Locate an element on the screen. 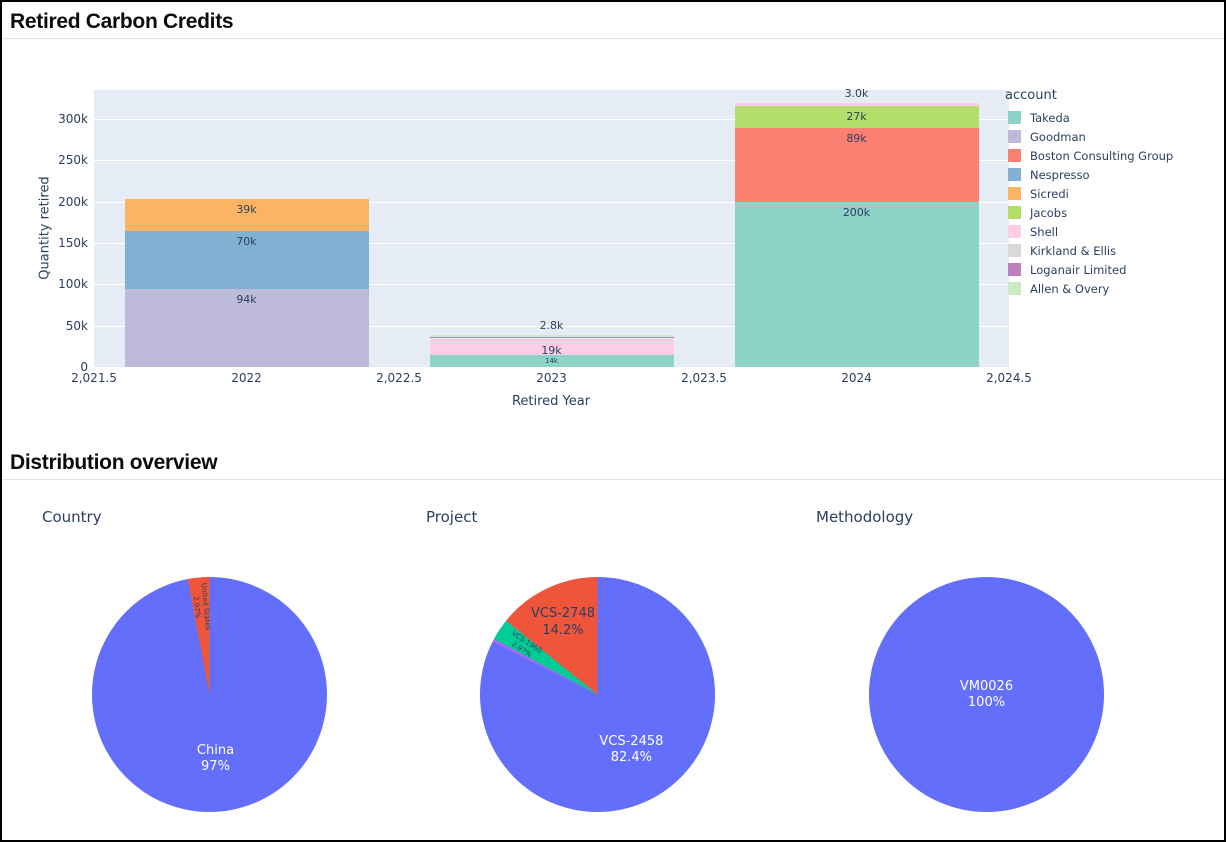 The height and width of the screenshot is (842, 1226). legend-item-label: Sicredi is located at coordinates (1049, 193).